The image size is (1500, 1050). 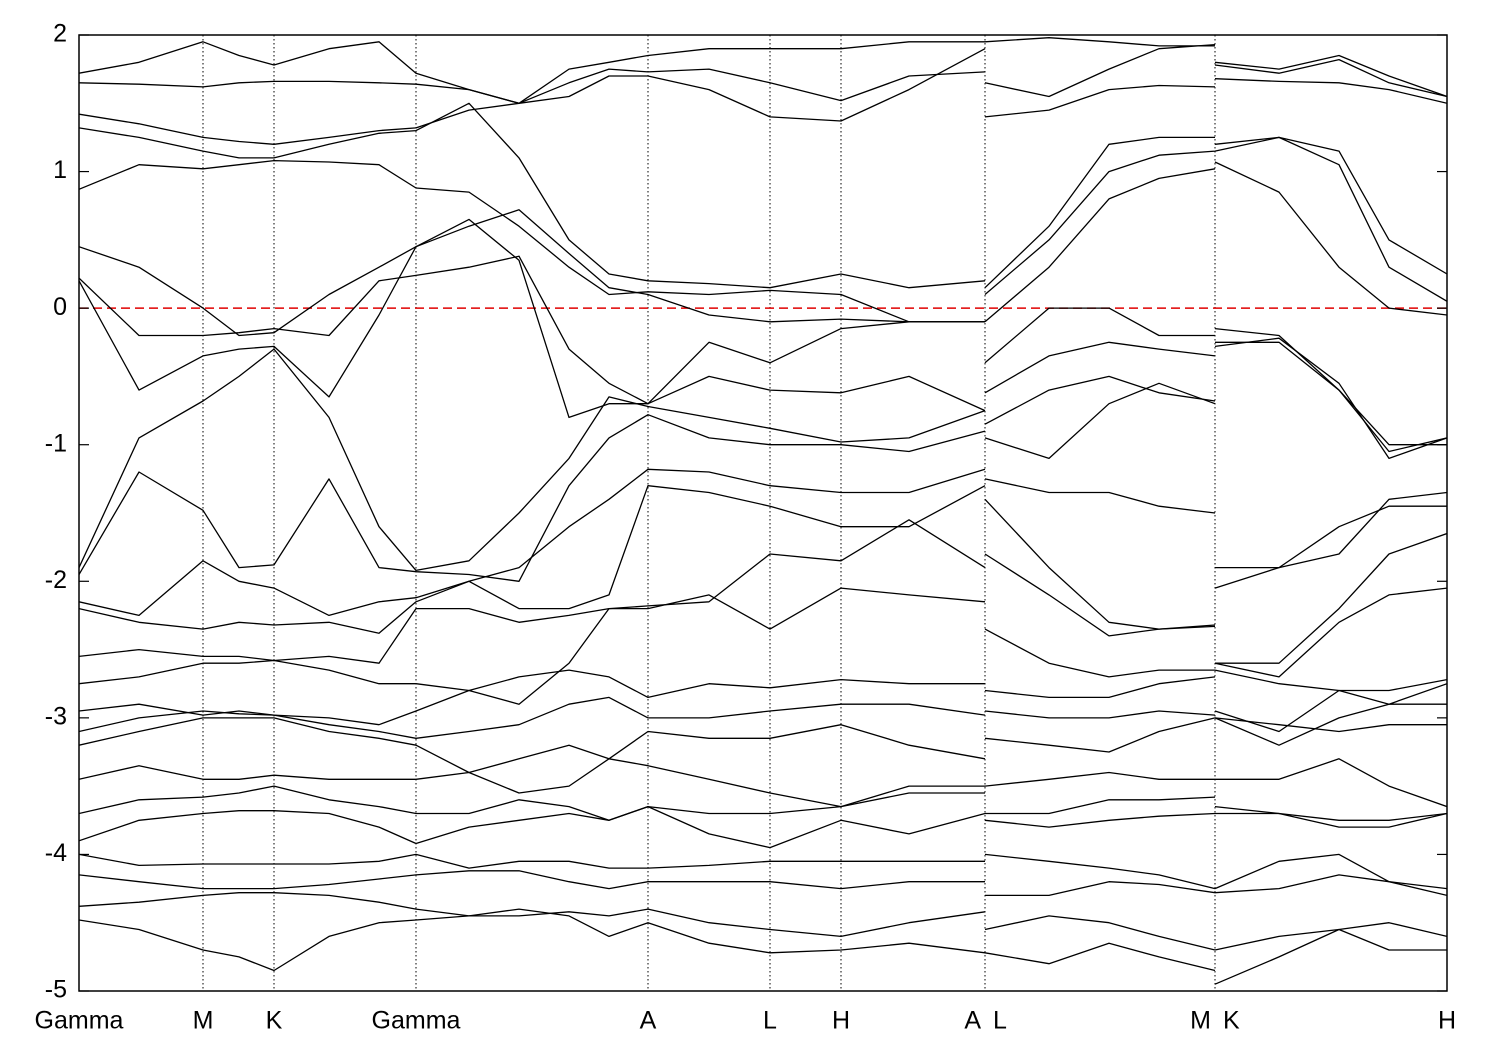 What do you see at coordinates (60, 307) in the screenshot?
I see `y-tick-label: 0` at bounding box center [60, 307].